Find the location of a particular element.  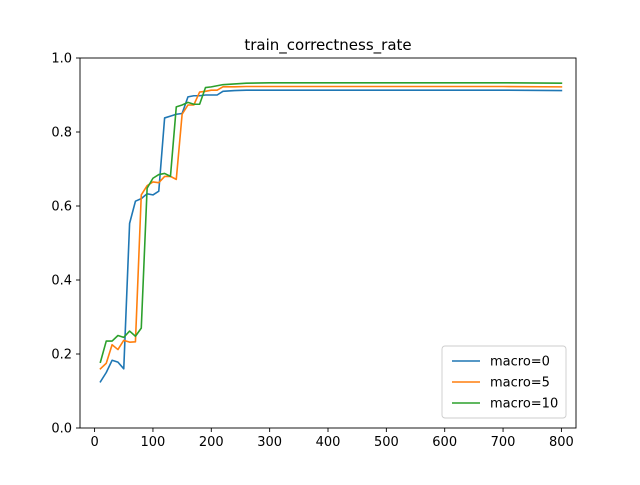

y-tick-label: 1.0 is located at coordinates (61, 59).